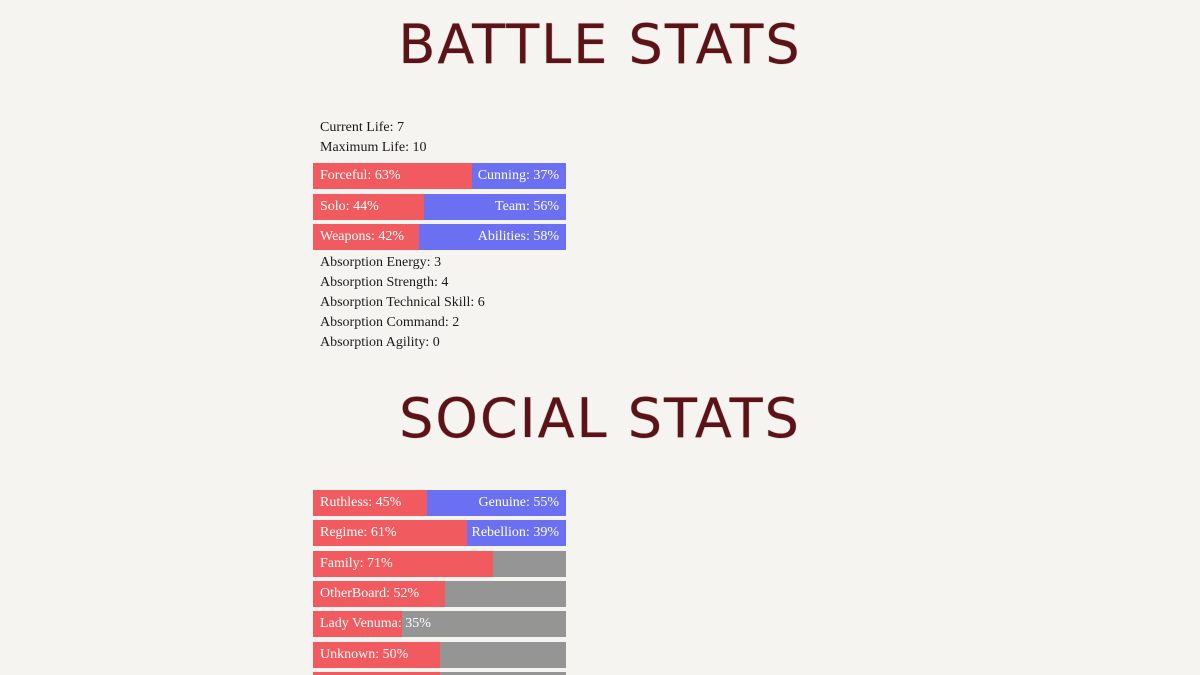 The height and width of the screenshot is (675, 1200). Describe the element at coordinates (362, 127) in the screenshot. I see `current-life-text: Current Life: 7` at that location.